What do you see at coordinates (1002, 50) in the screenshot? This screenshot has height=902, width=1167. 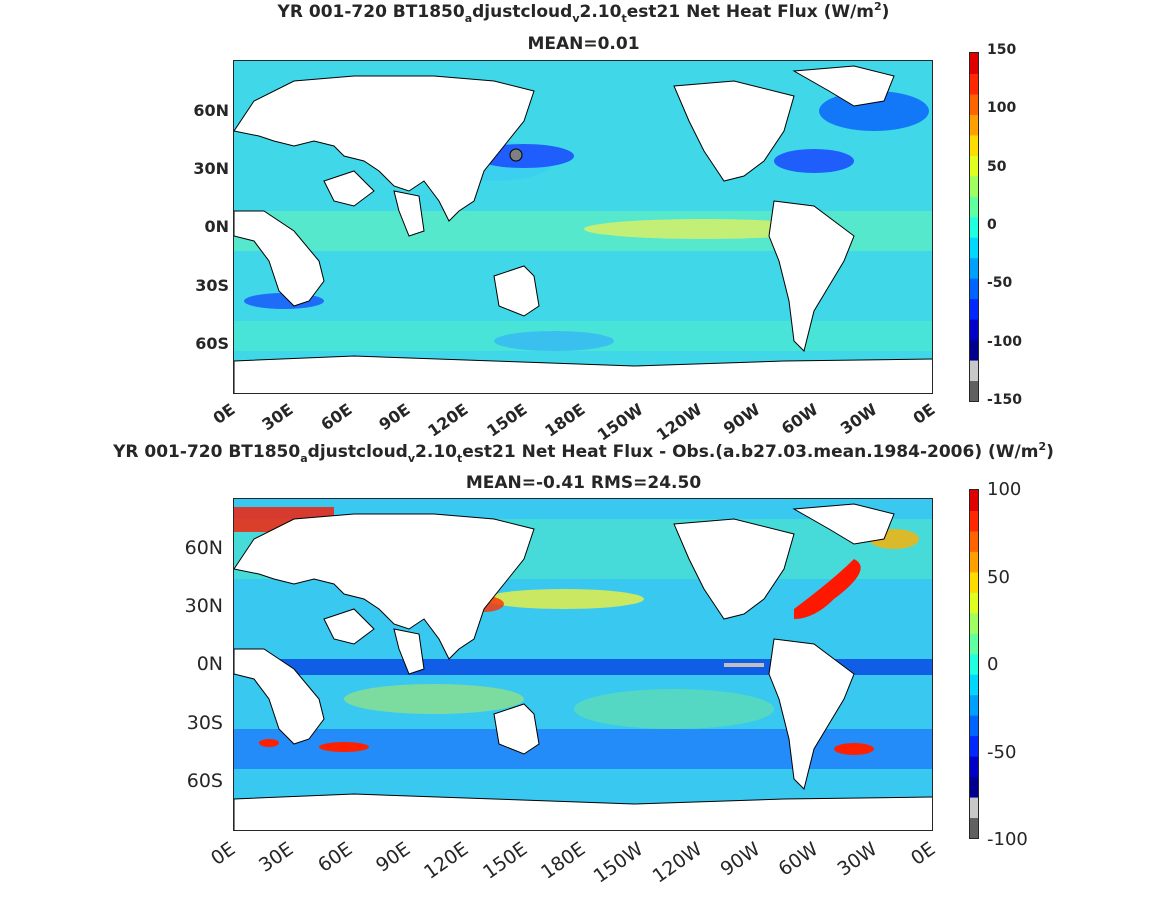 I see `panel1-colorbar-tick: 150` at bounding box center [1002, 50].